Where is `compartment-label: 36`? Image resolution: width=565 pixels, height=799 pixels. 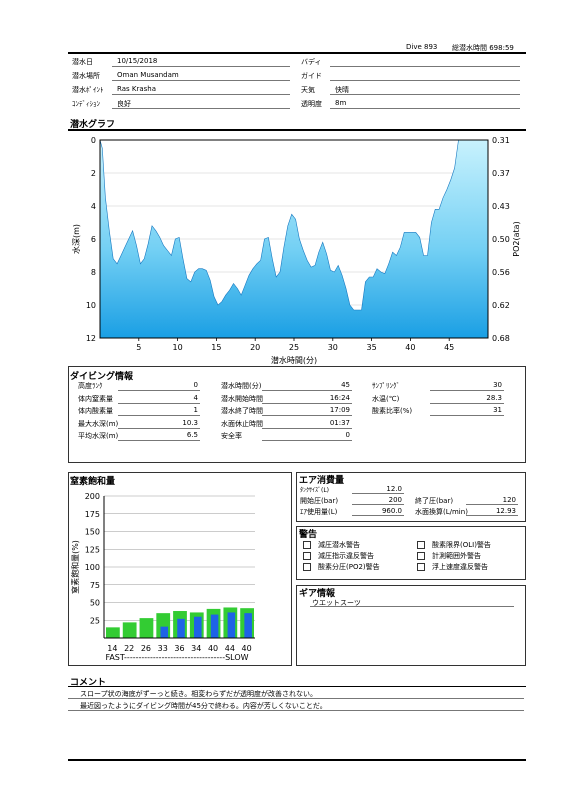 compartment-label: 36 is located at coordinates (179, 648).